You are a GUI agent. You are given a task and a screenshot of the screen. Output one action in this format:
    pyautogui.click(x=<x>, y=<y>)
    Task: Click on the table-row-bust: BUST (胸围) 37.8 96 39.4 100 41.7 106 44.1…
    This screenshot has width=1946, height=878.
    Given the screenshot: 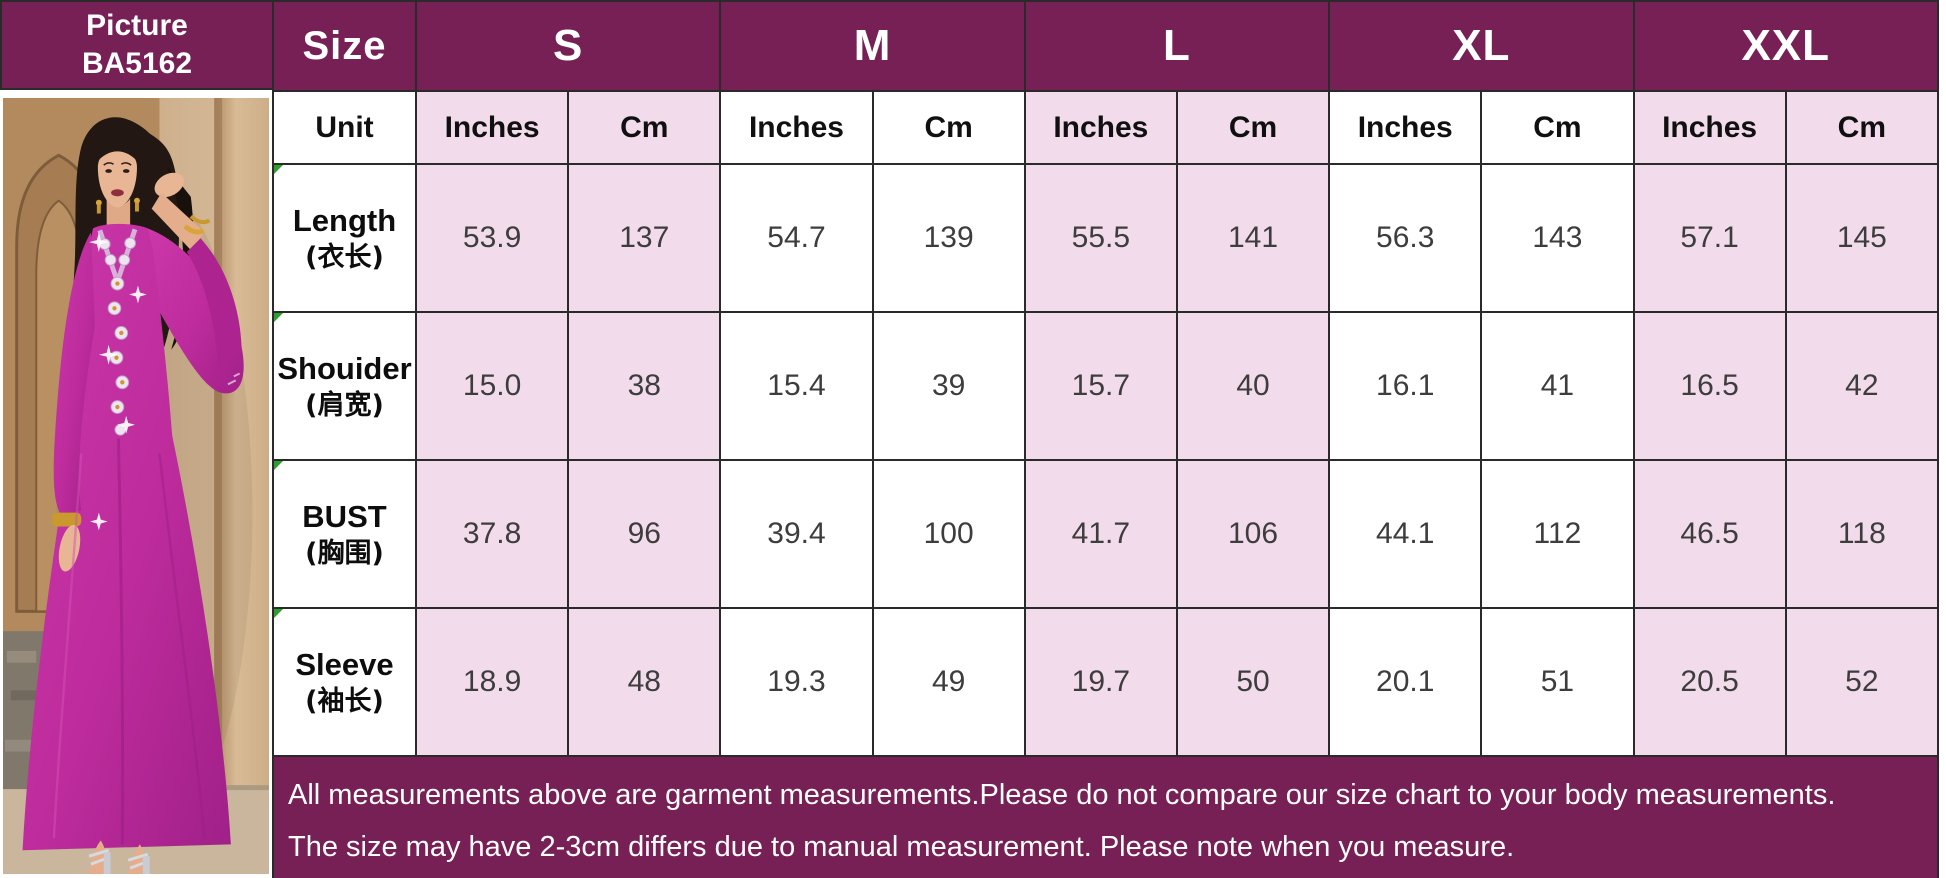 What is the action you would take?
    pyautogui.click(x=1106, y=534)
    